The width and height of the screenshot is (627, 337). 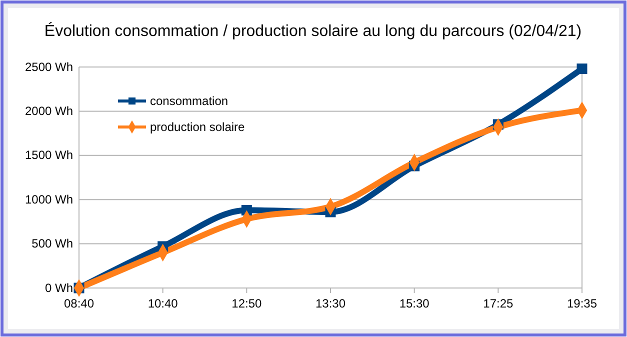 I want to click on y-tick-label: 500 Wh, so click(x=52, y=243).